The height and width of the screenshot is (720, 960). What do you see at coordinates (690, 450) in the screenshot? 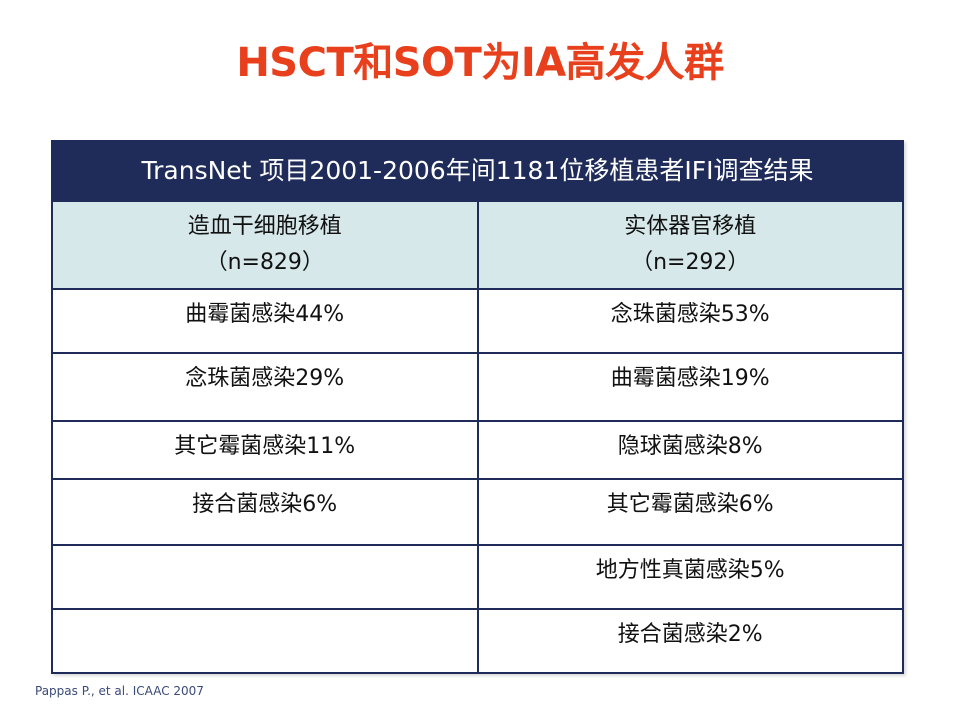
I see `table-cell: 隐球菌感染8%` at bounding box center [690, 450].